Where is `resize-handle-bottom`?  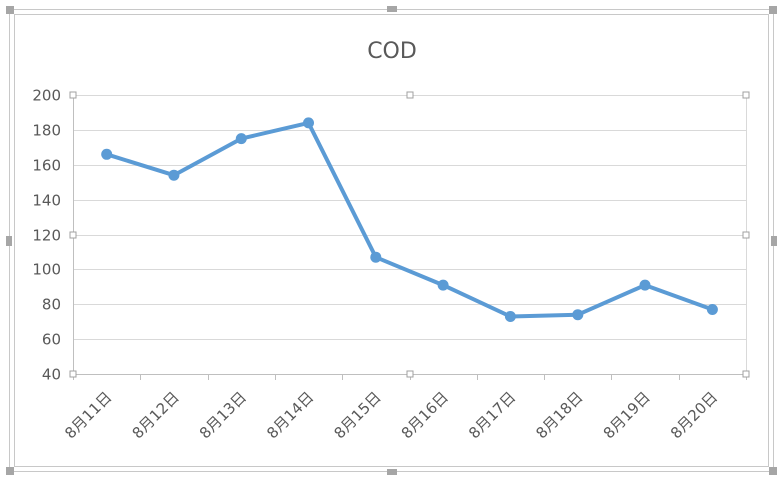 resize-handle-bottom is located at coordinates (392, 472).